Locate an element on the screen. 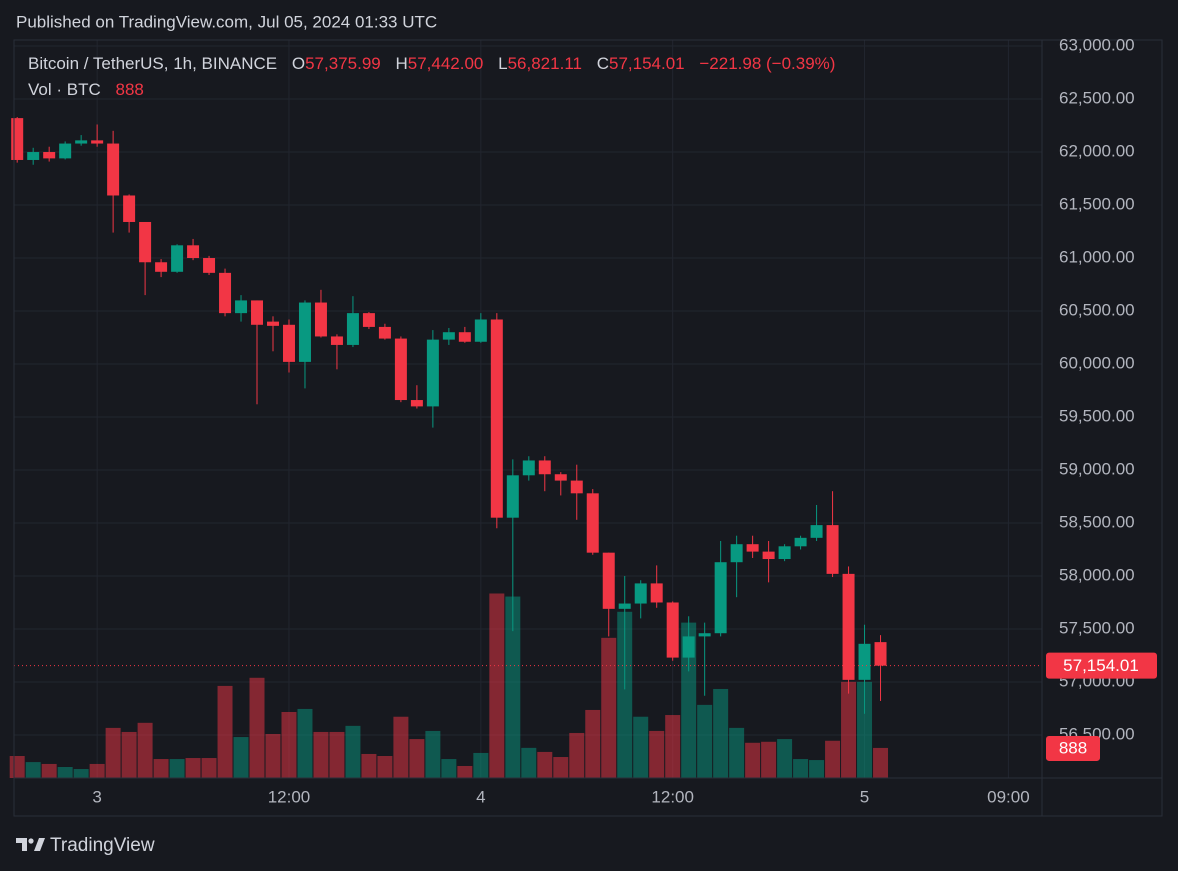  y-tick-label: 60,000.00 is located at coordinates (1097, 362).